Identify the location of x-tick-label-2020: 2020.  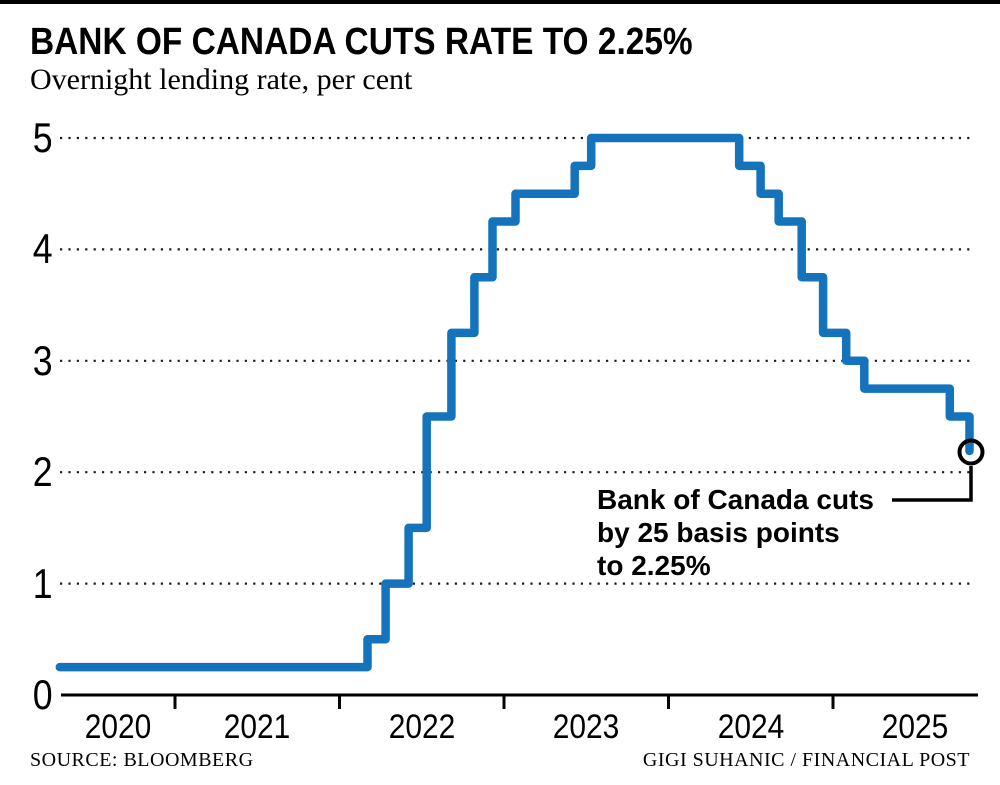
(118, 727).